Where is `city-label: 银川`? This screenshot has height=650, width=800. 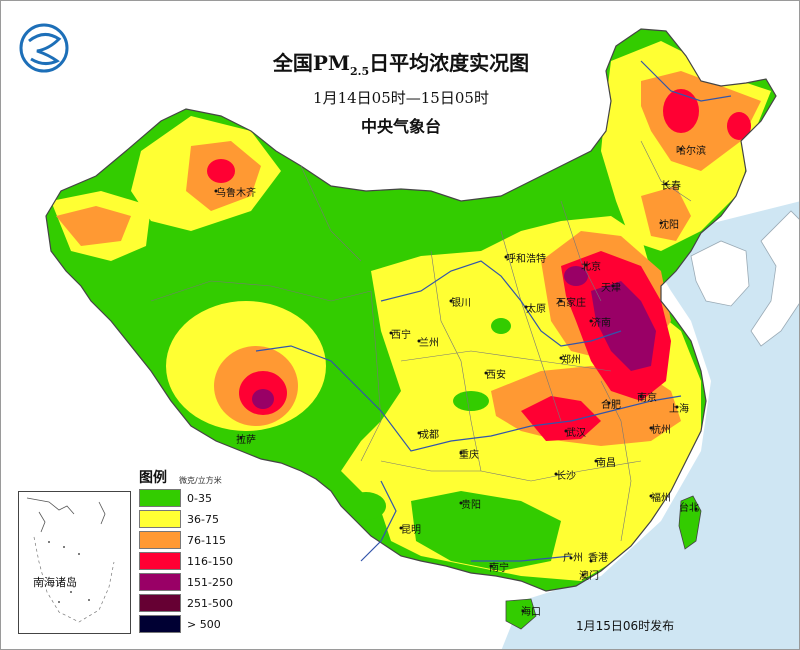
city-label: 银川 is located at coordinates (461, 302).